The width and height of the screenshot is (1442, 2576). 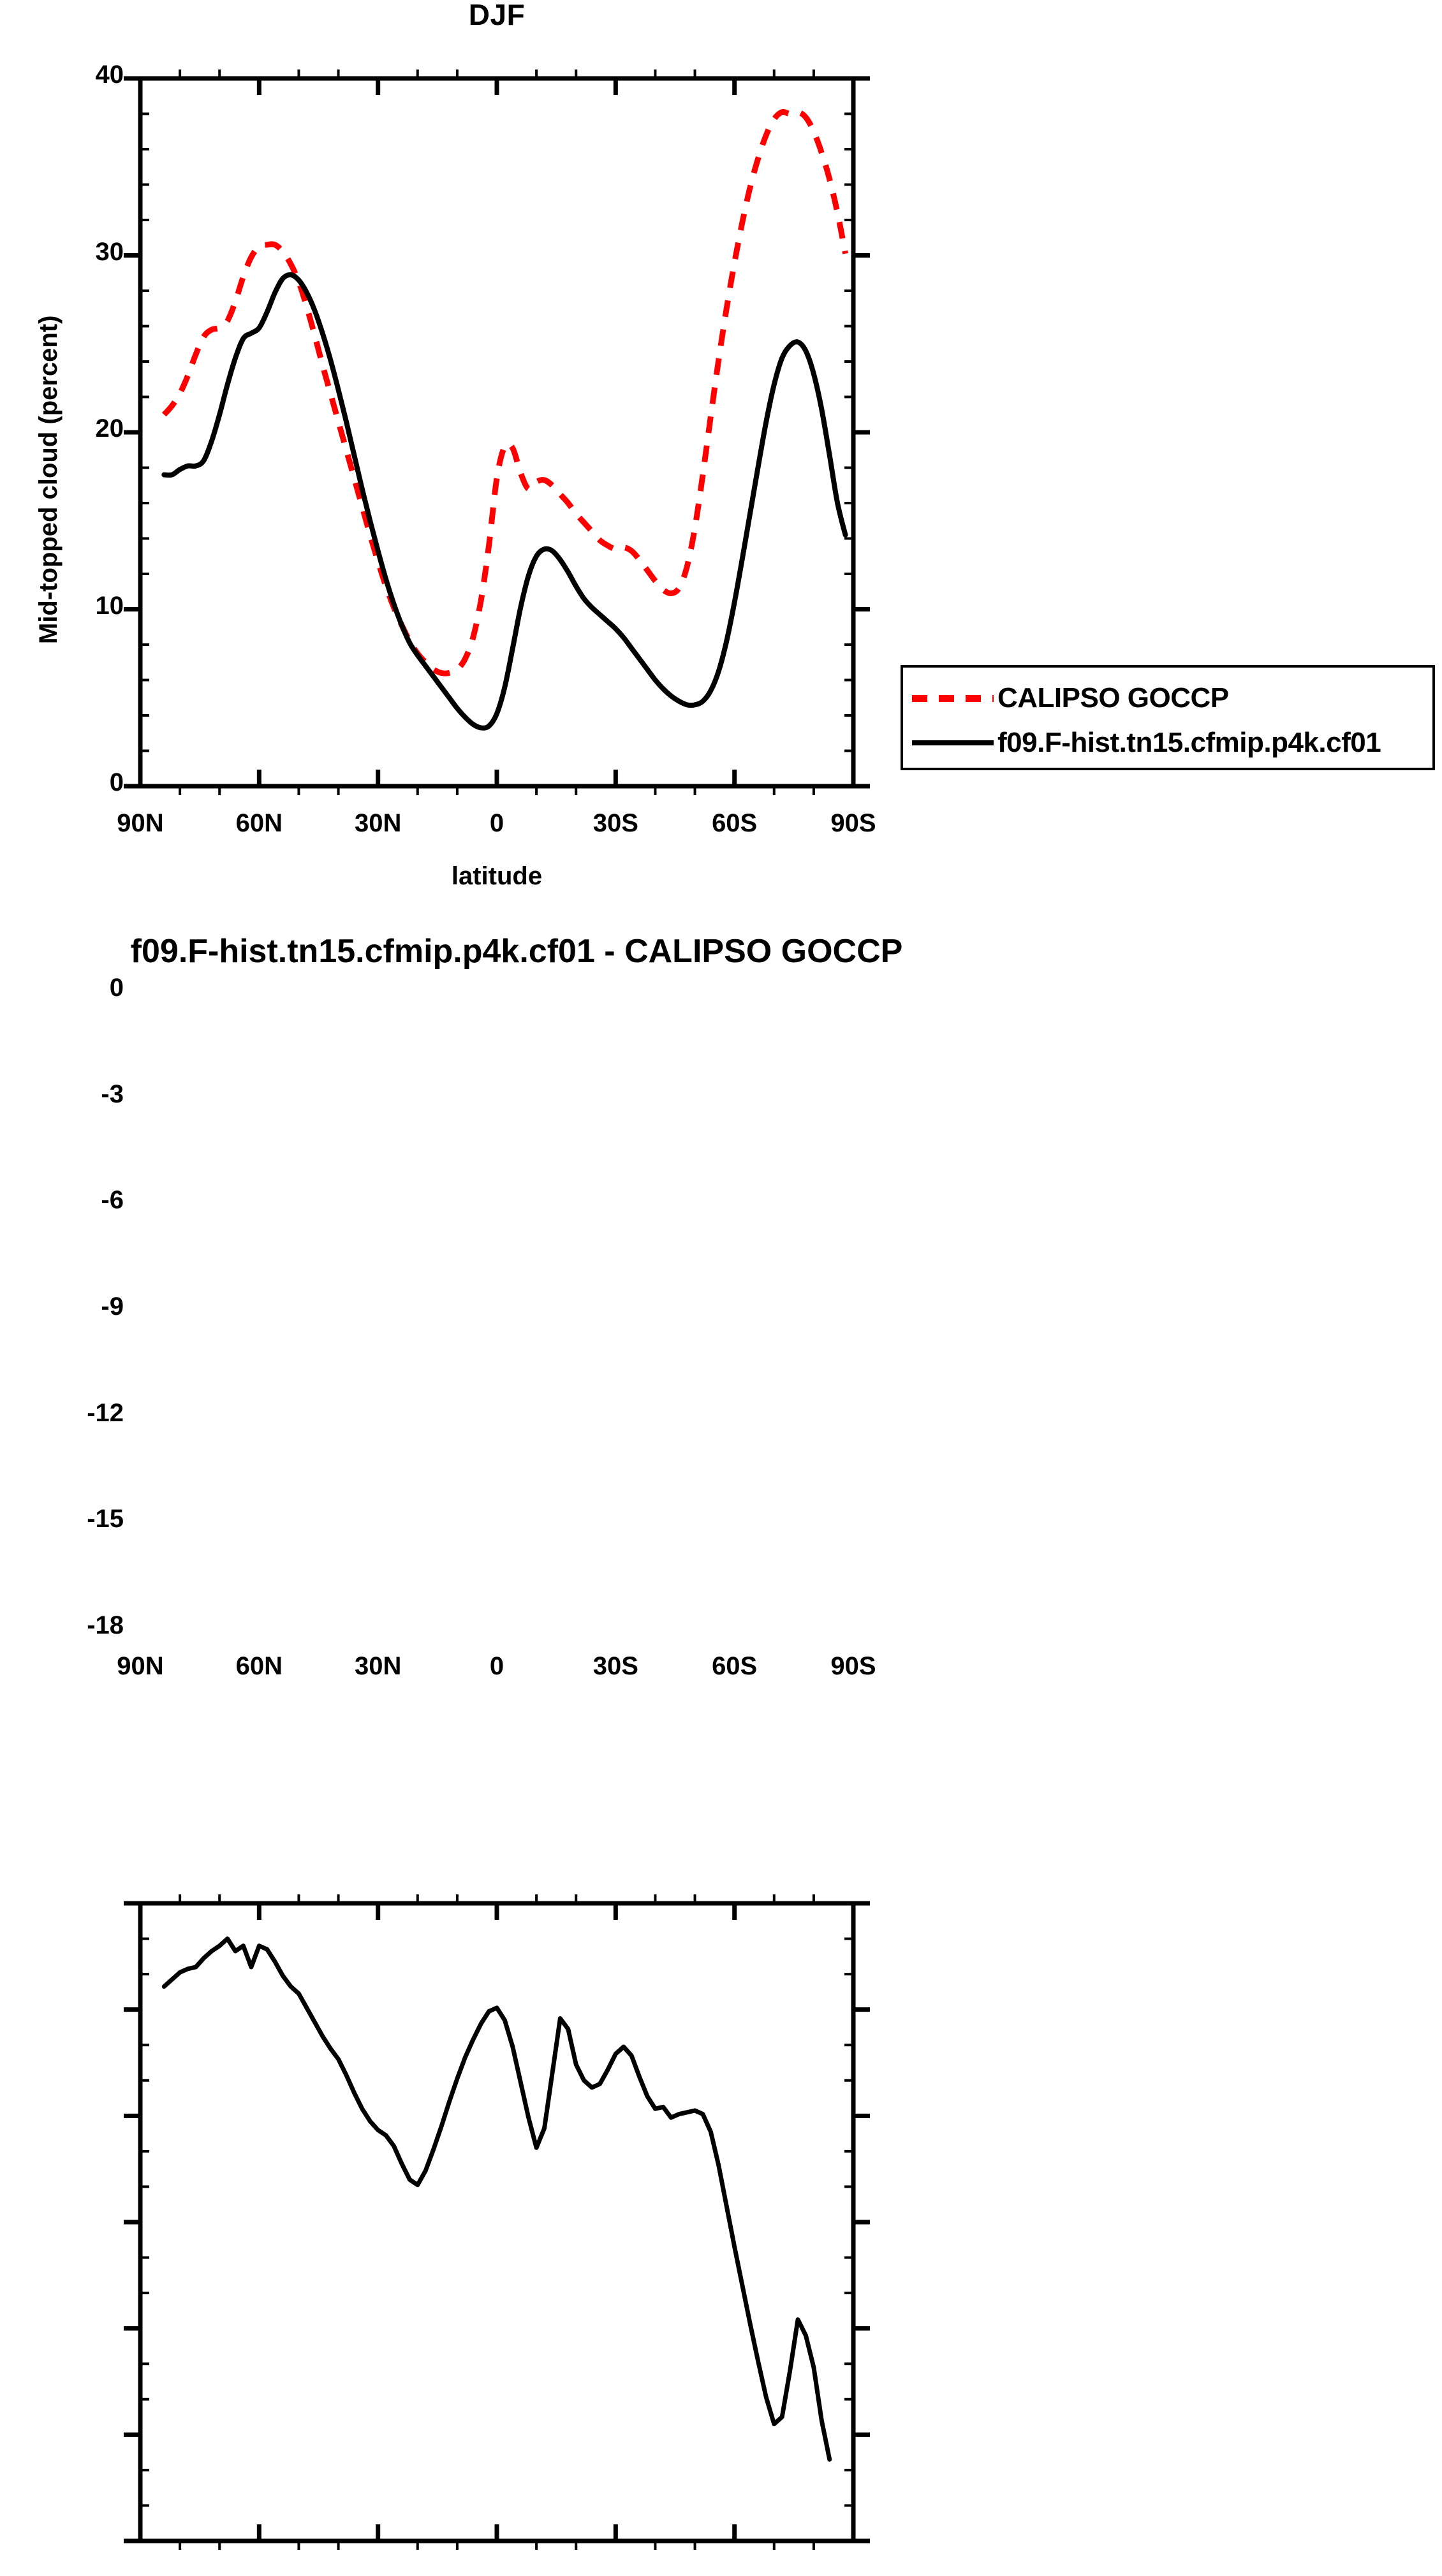 I want to click on legend-label-model: f09.F-hist.tn15.cfmip.p4k.cf01, so click(x=1189, y=743).